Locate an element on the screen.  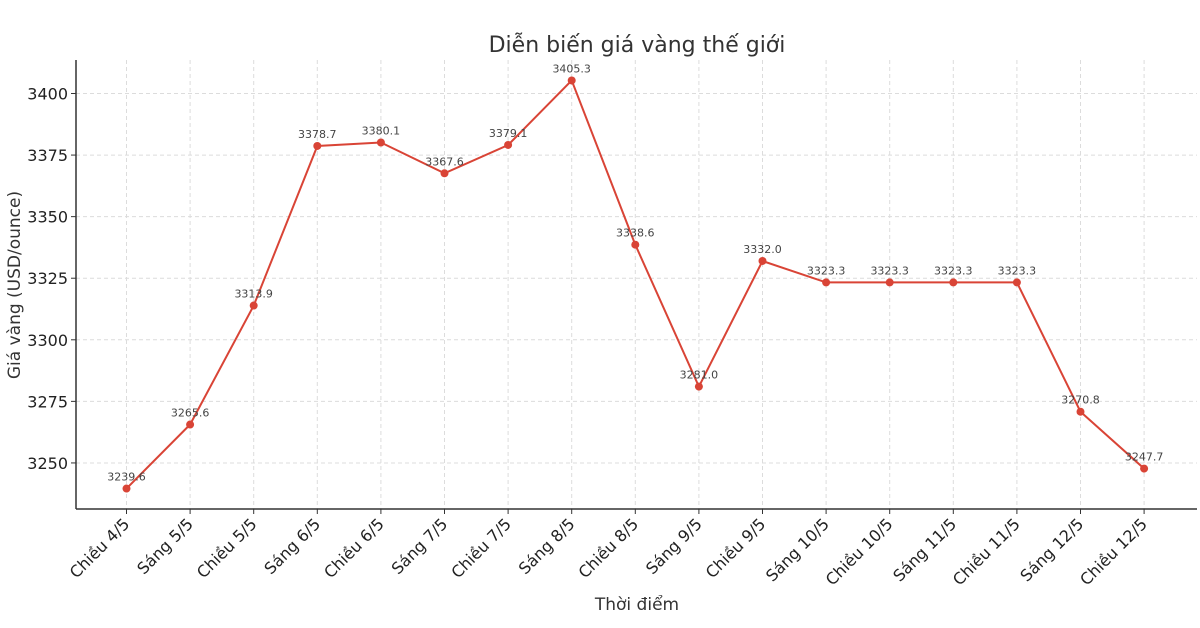
data-label: 3313.9 is located at coordinates (253, 294).